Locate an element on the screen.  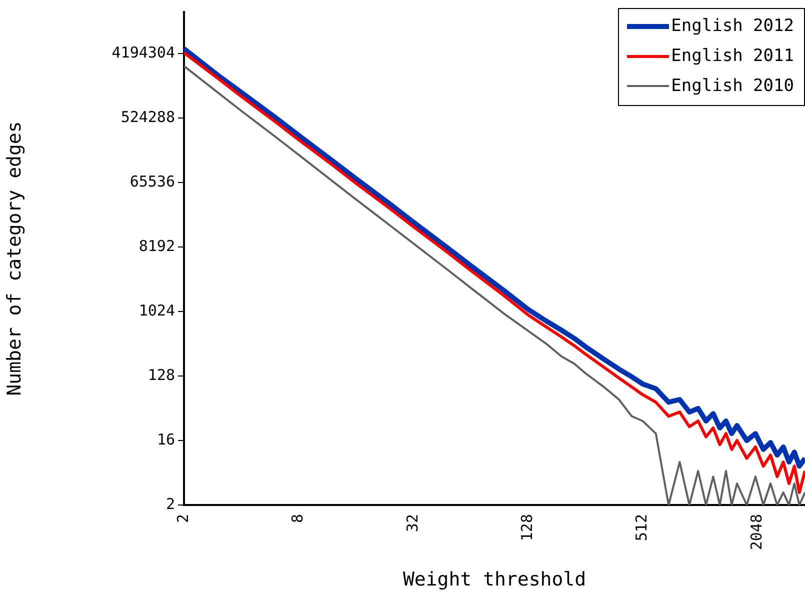
y-tick-label: 8192 is located at coordinates (156, 245).